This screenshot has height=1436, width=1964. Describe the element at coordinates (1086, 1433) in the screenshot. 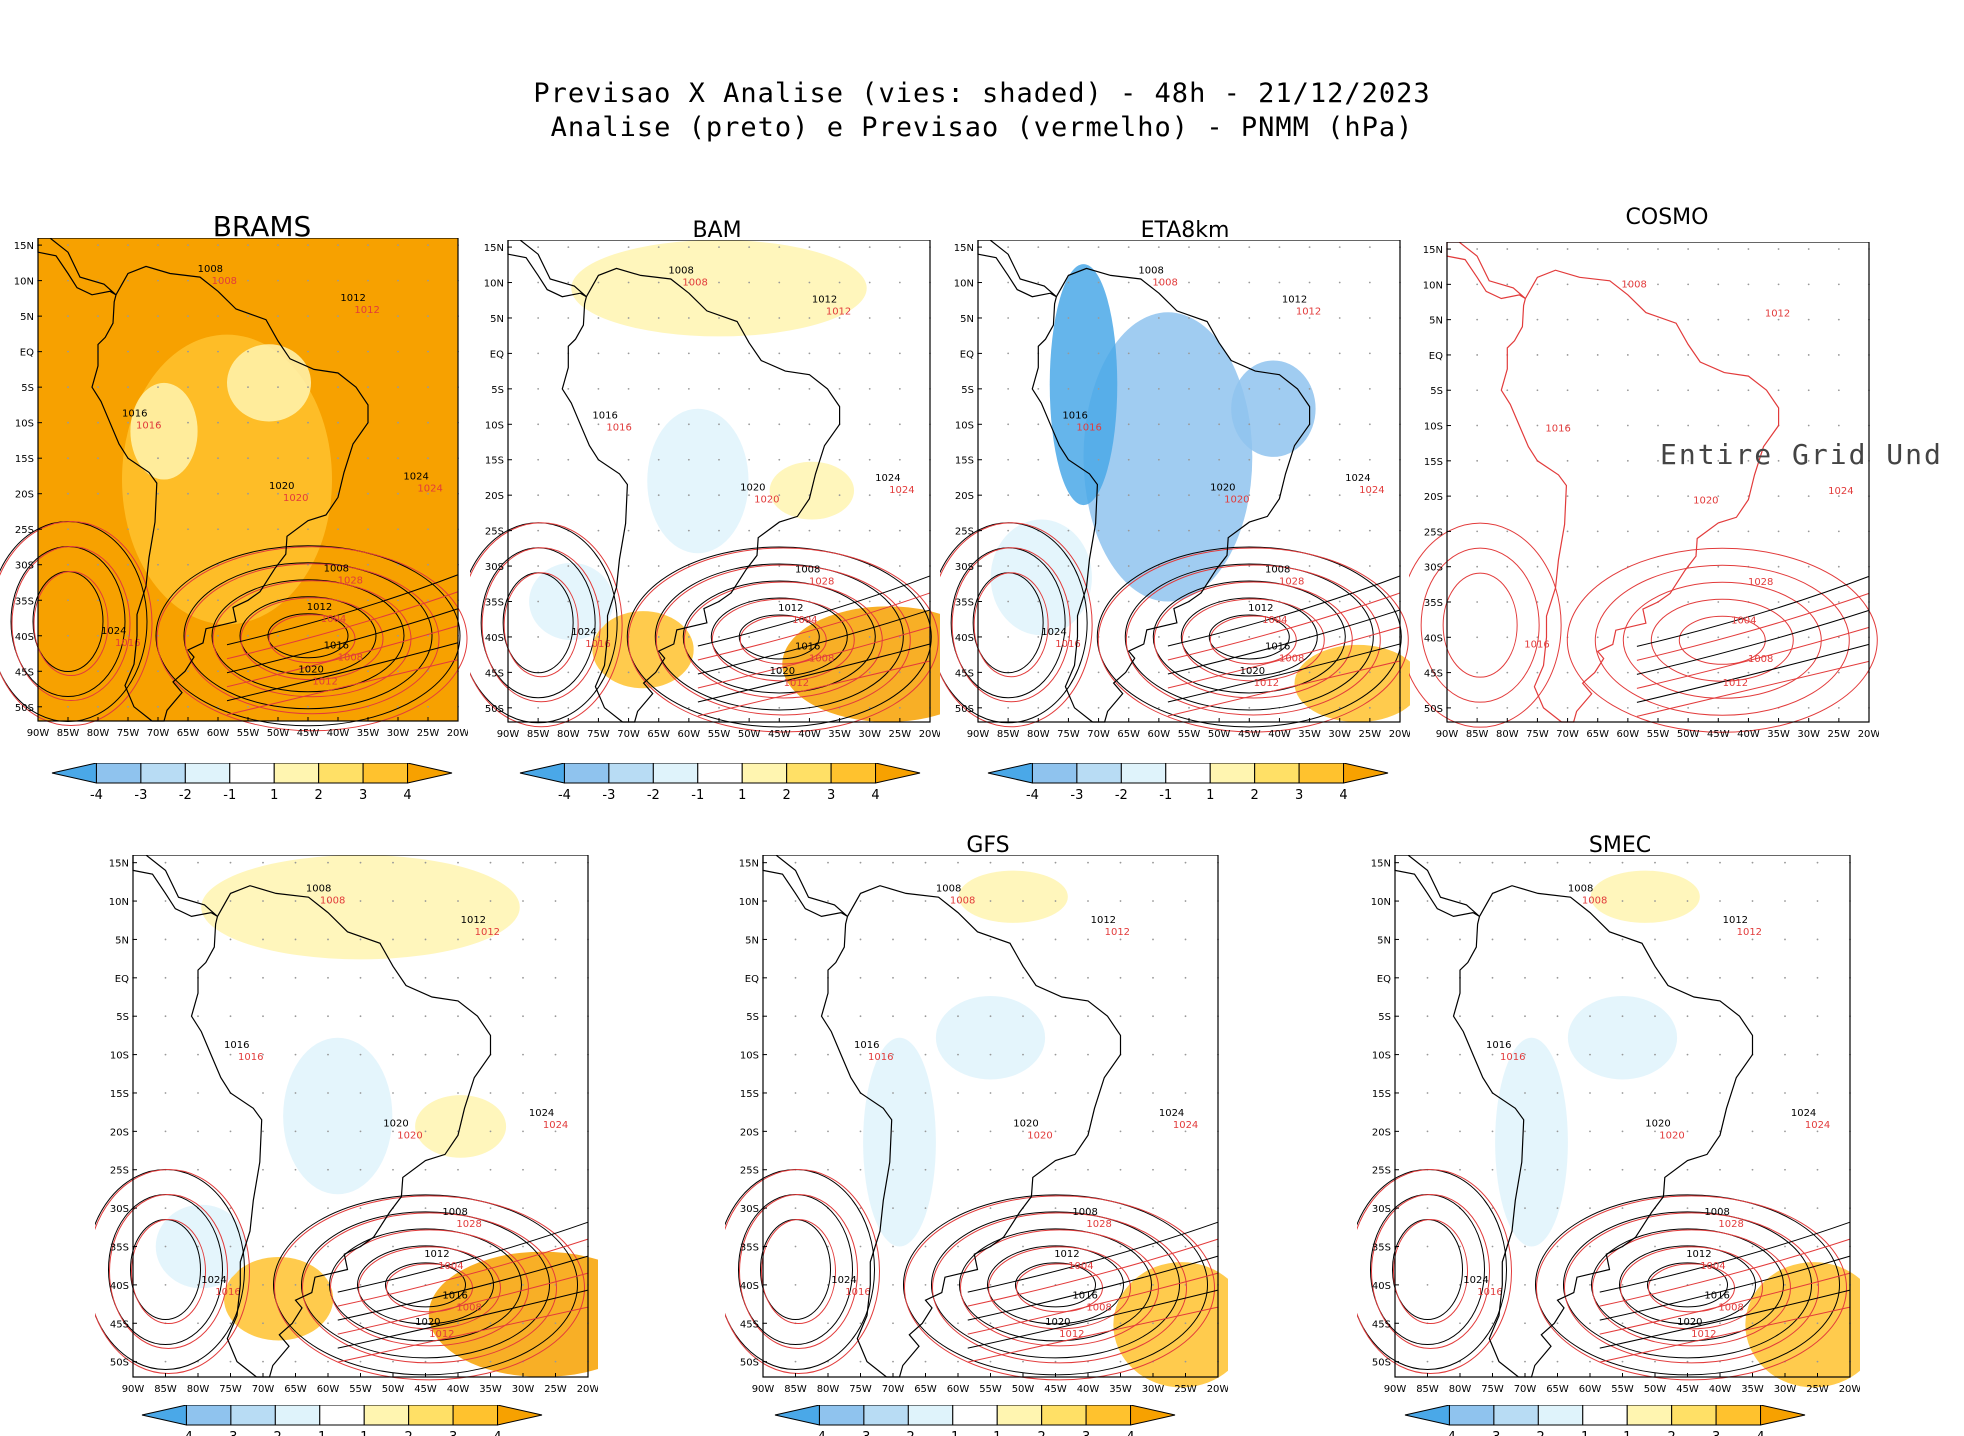

I see `colorbar-label: 3` at that location.